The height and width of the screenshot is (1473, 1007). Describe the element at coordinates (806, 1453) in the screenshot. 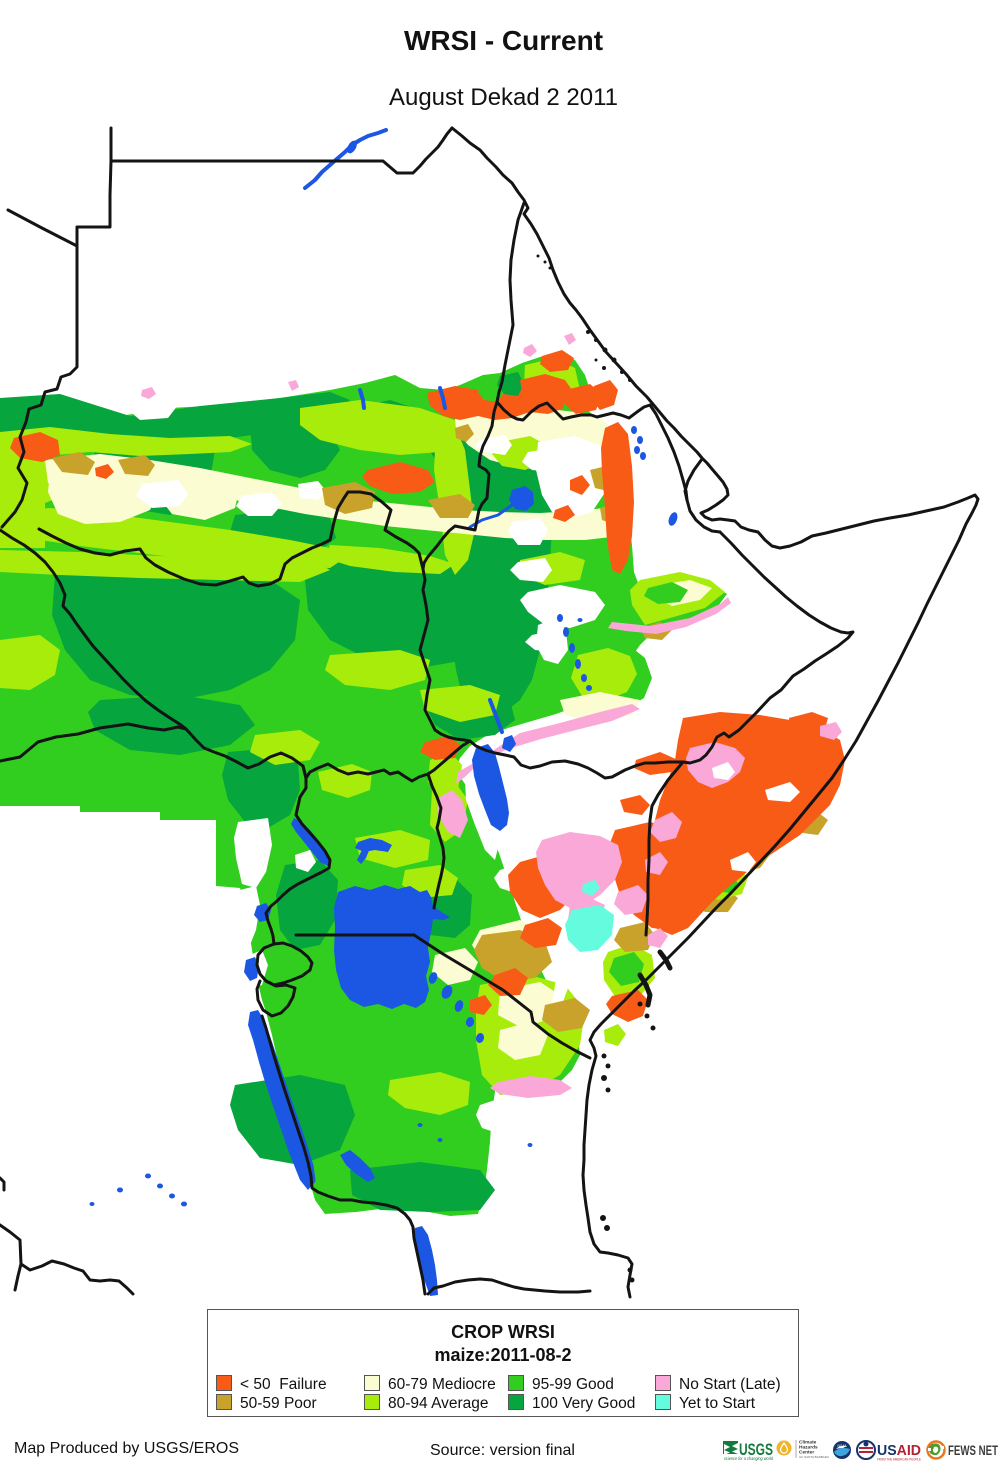

I see `svg-text: Center` at that location.